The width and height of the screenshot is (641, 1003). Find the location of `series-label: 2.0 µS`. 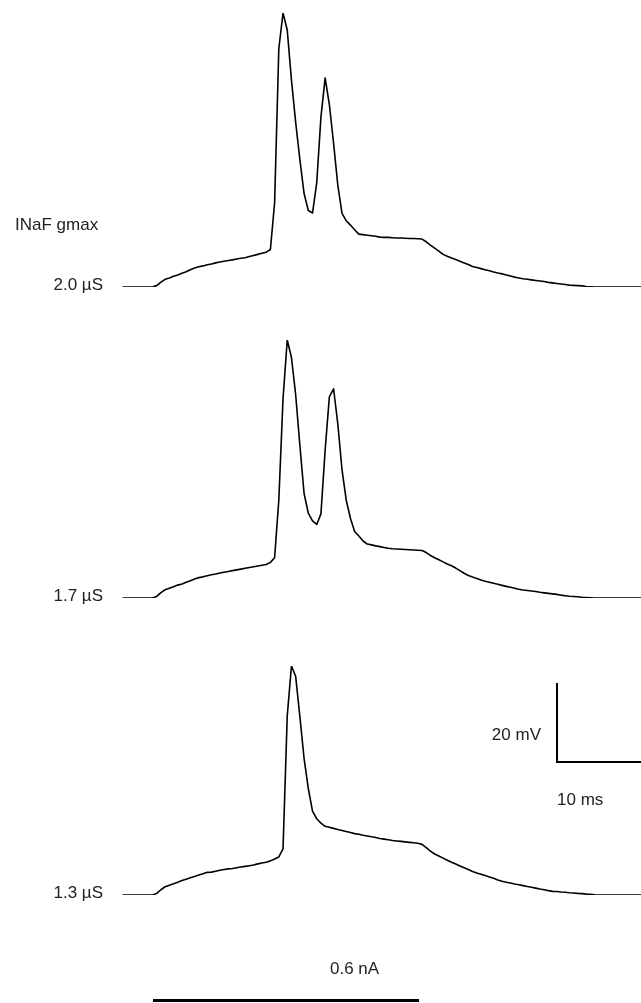

series-label: 2.0 µS is located at coordinates (78, 285).